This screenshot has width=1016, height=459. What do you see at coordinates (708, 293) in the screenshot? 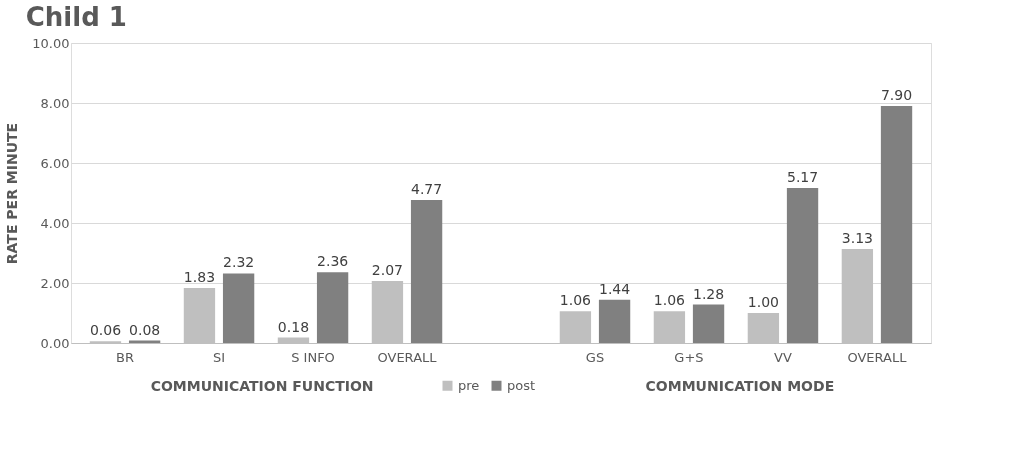
I see `data-label: 1.28` at bounding box center [708, 293].